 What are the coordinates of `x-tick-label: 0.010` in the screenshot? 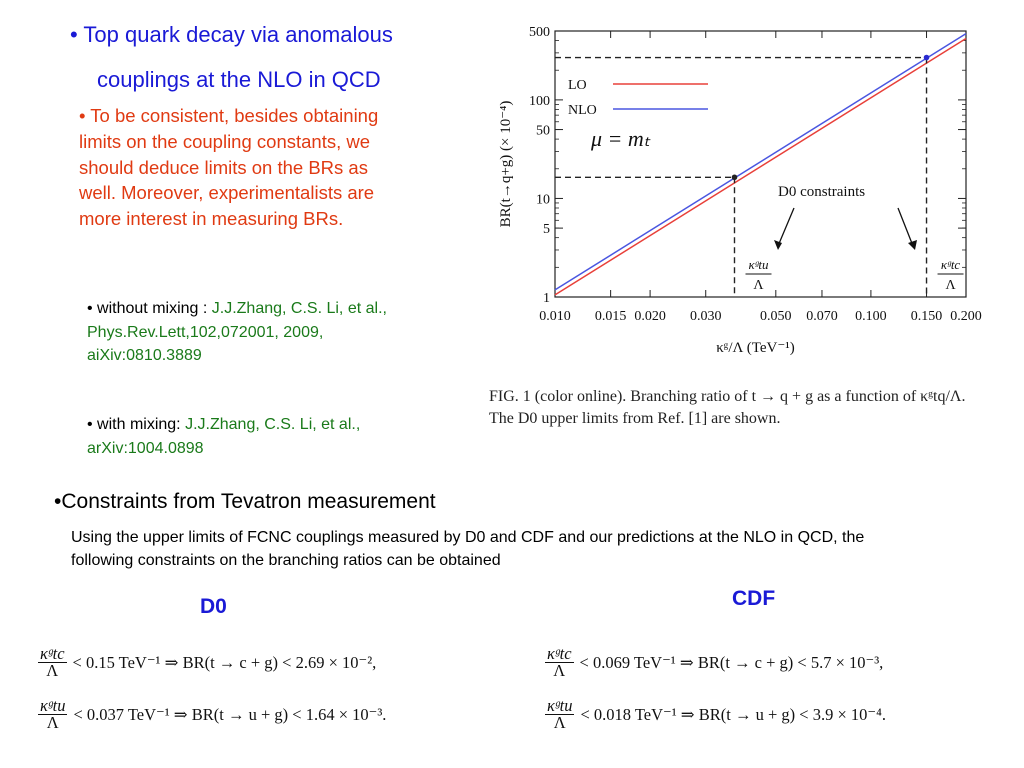 It's located at (555, 316).